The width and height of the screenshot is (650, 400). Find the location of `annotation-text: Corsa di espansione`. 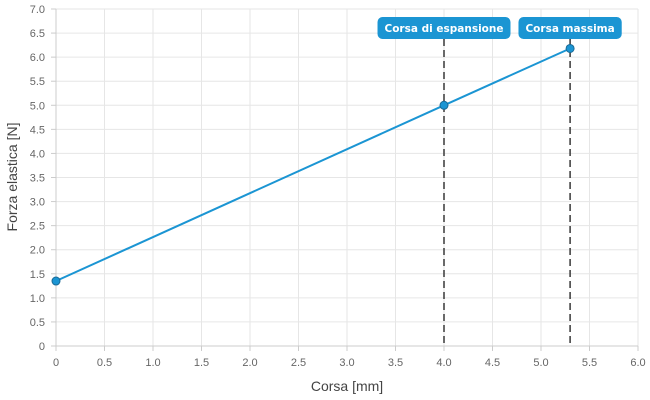

annotation-text: Corsa di espansione is located at coordinates (444, 29).